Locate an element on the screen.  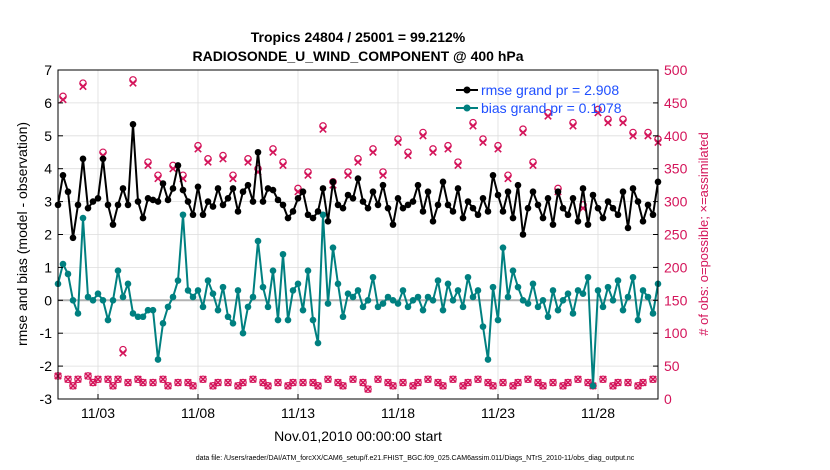
right-tick-label: 100 is located at coordinates (676, 333).